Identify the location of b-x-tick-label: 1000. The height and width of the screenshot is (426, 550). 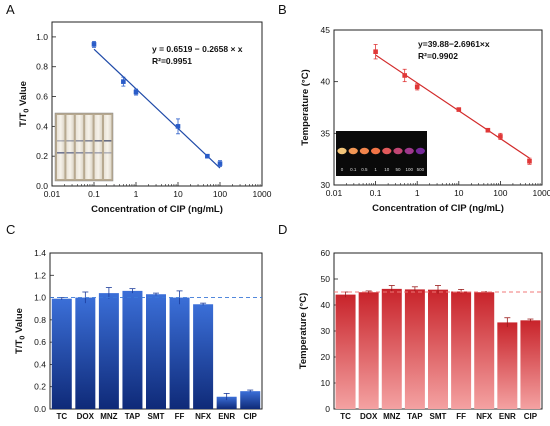
(541, 193).